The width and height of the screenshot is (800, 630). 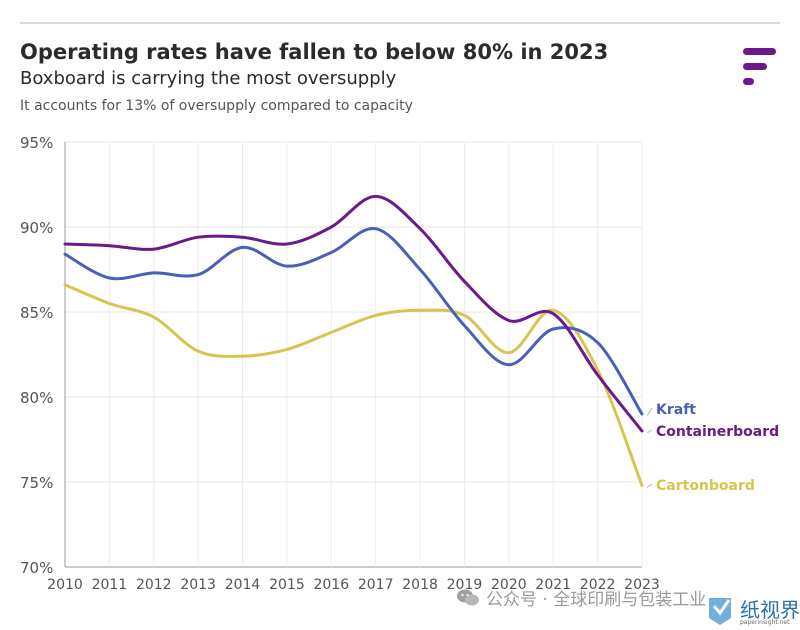 I want to click on brand-name: 纸视界, so click(x=770, y=610).